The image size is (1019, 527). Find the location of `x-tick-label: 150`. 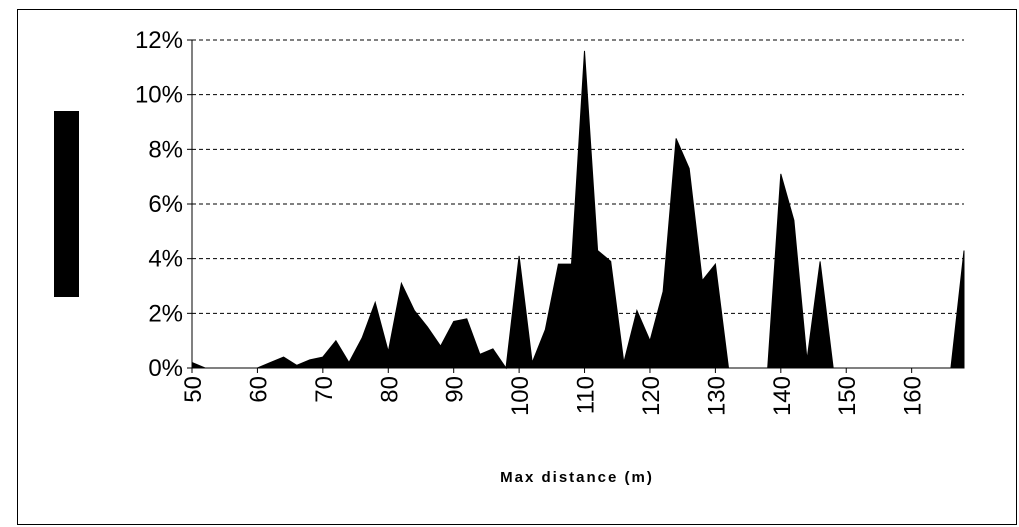

x-tick-label: 150 is located at coordinates (847, 396).